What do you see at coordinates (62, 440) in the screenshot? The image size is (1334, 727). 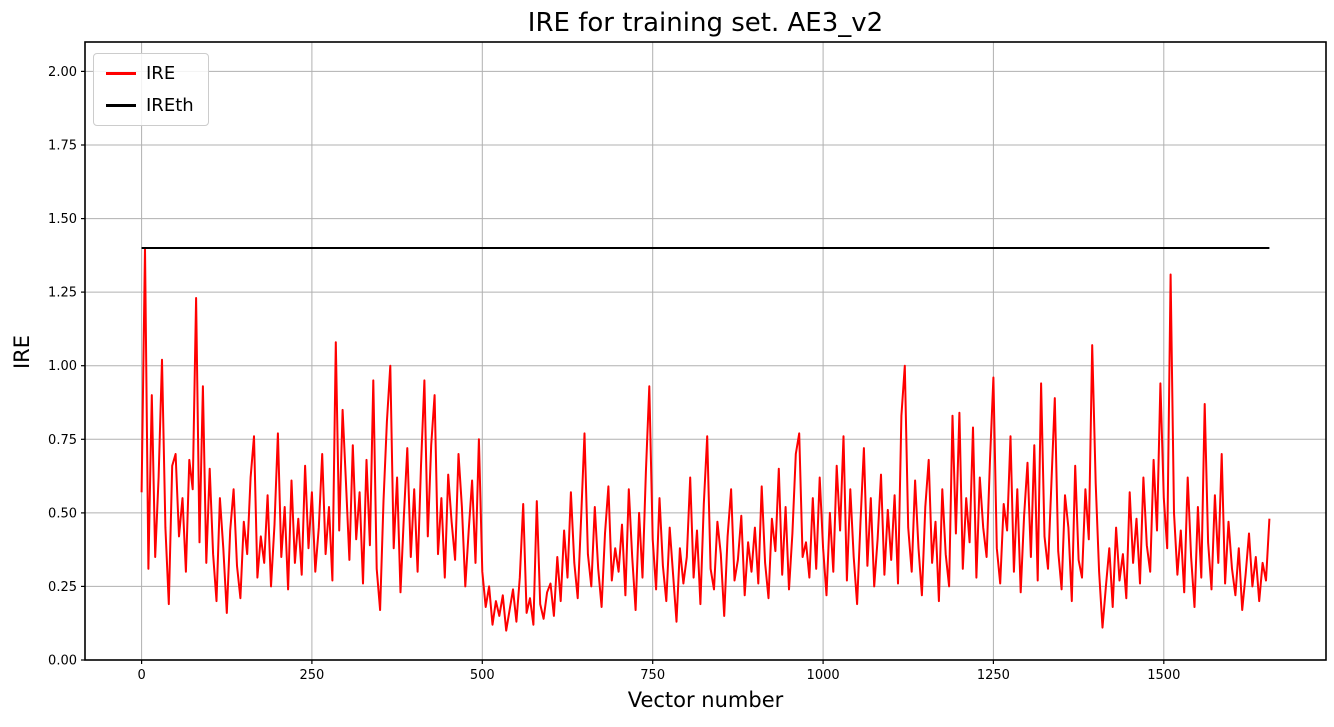 I see `y-tick-label-0.75: 0.75` at bounding box center [62, 440].